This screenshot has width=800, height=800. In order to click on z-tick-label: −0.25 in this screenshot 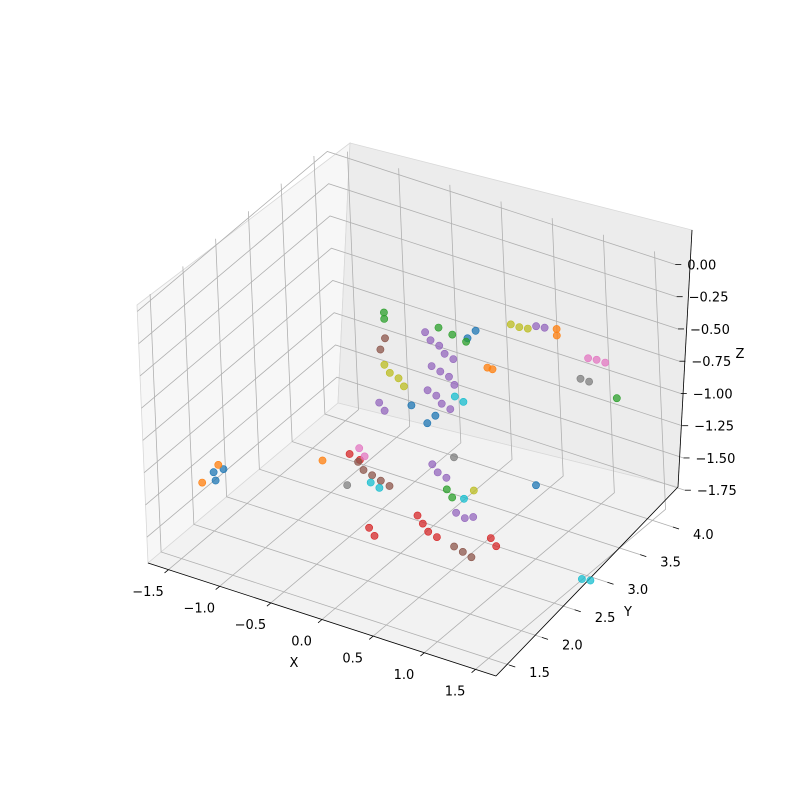, I will do `click(709, 298)`.